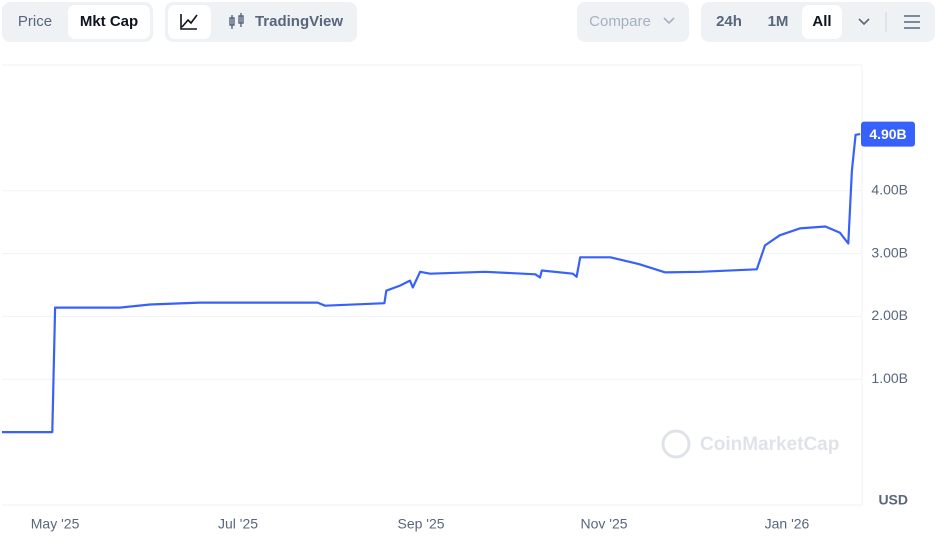  What do you see at coordinates (864, 22) in the screenshot?
I see `range-chevron` at bounding box center [864, 22].